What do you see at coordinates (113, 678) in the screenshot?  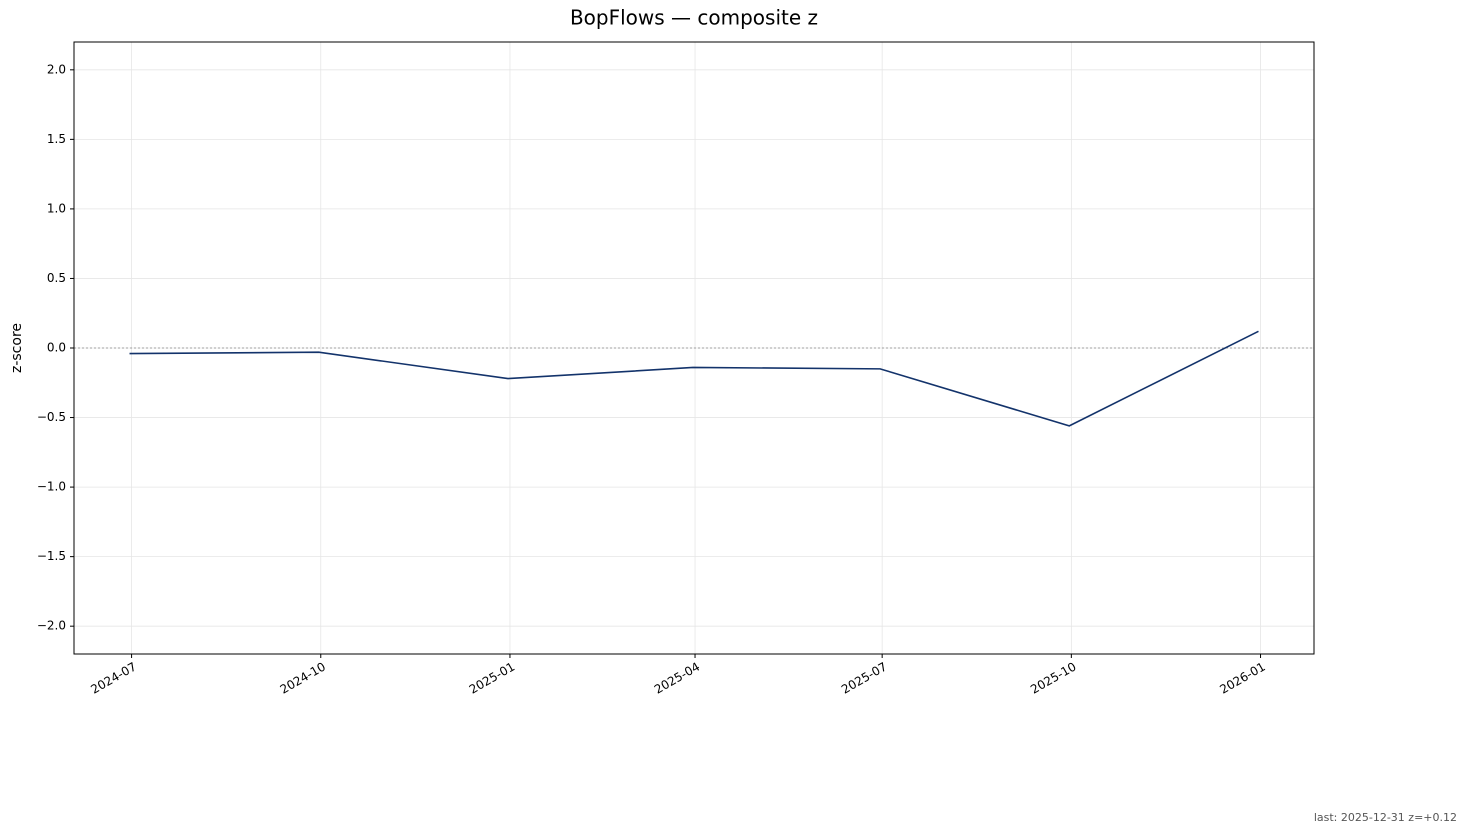 I see `x-tick-label: 2024-07` at bounding box center [113, 678].